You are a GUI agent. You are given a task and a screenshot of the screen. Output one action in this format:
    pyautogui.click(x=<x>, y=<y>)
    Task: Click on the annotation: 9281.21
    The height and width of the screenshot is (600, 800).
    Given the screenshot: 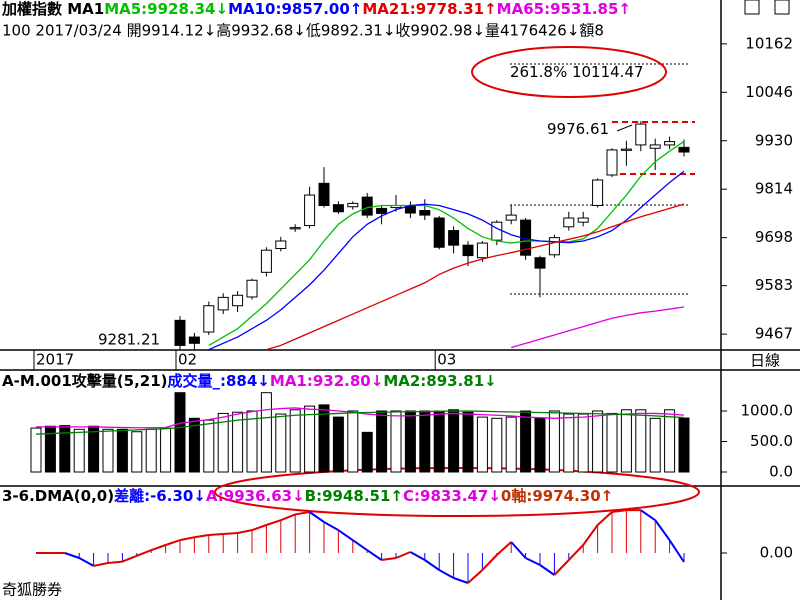 What is the action you would take?
    pyautogui.click(x=129, y=340)
    